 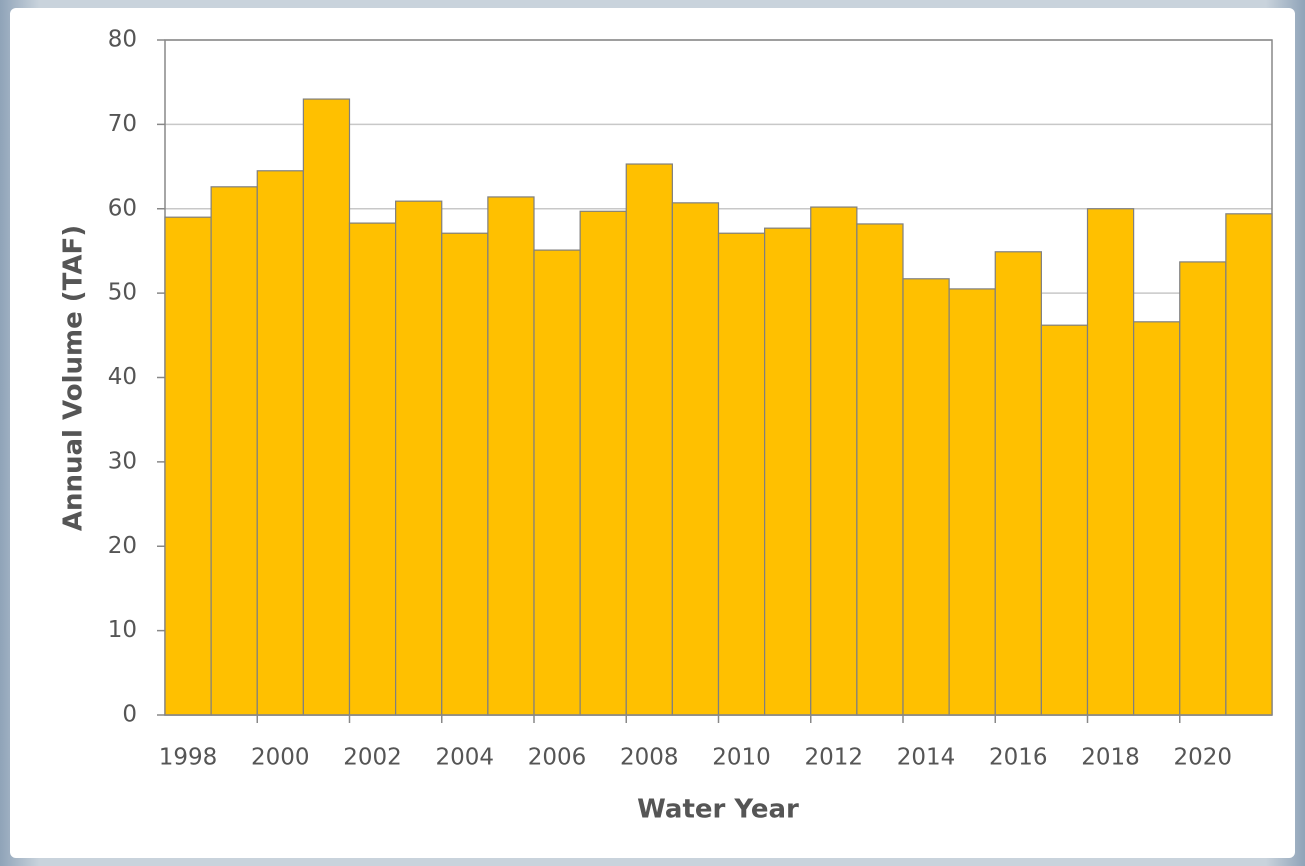 What do you see at coordinates (926, 758) in the screenshot?
I see `x-tick-label: 2014` at bounding box center [926, 758].